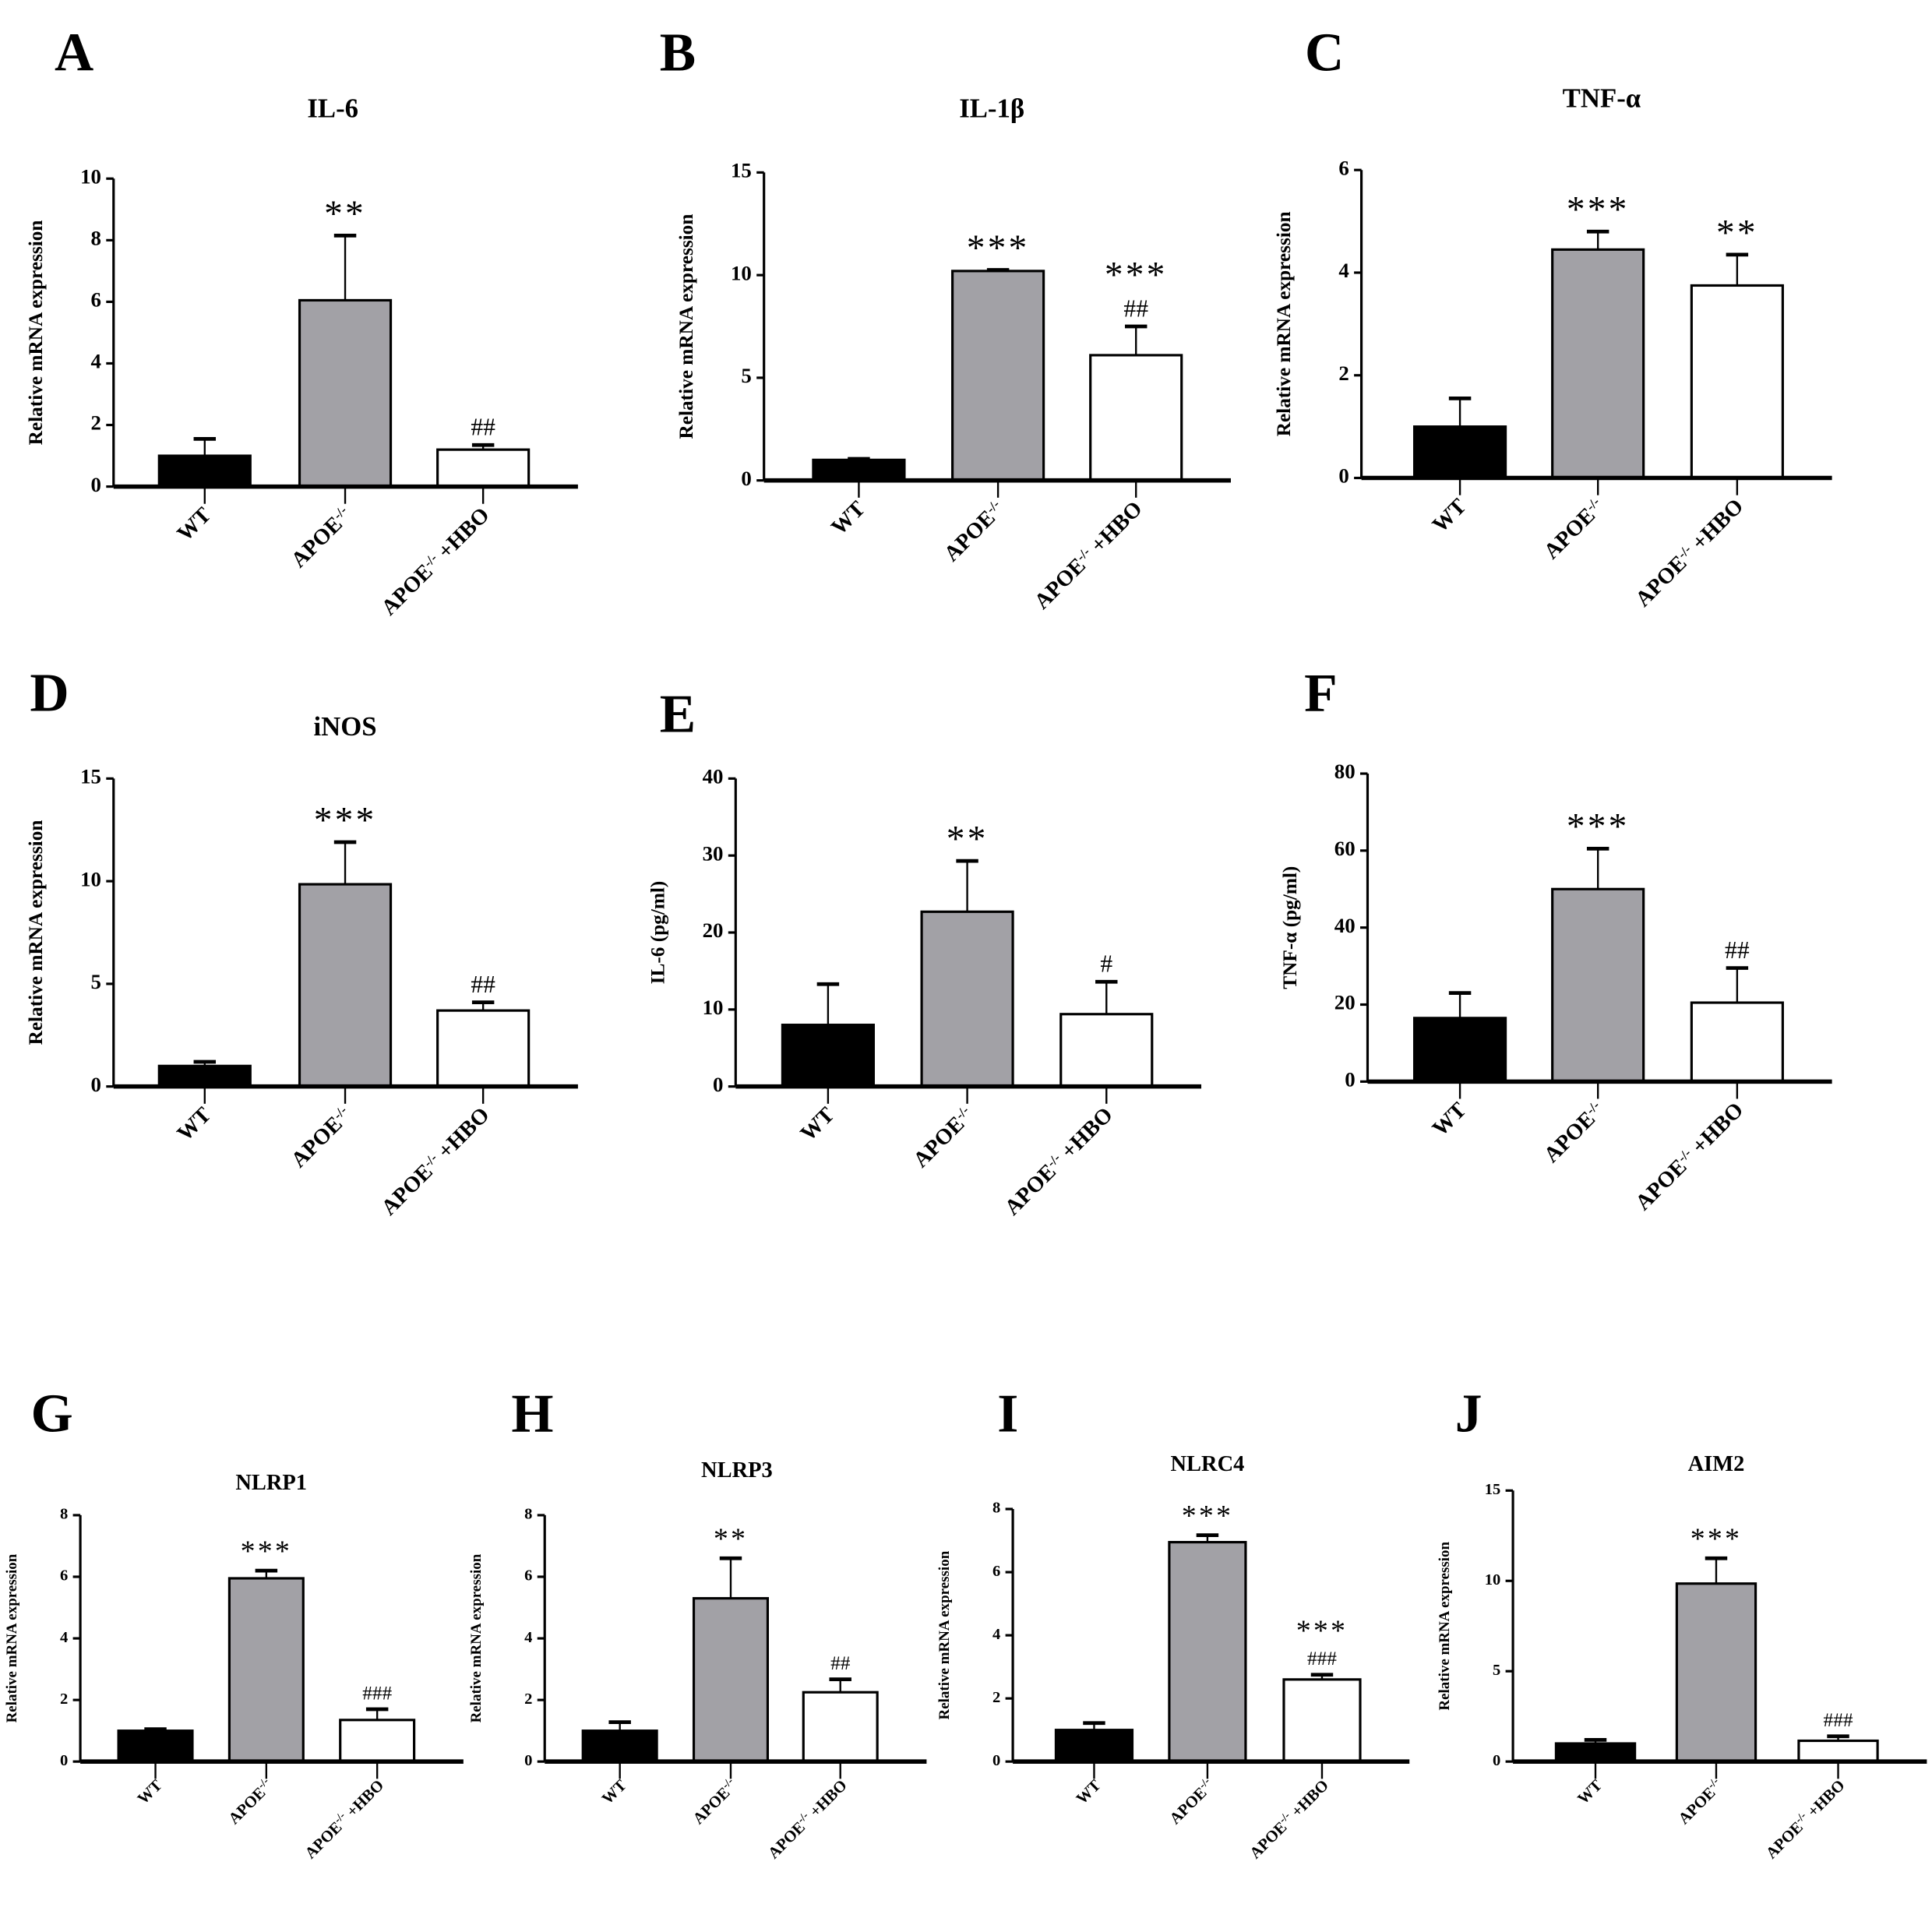 The height and width of the screenshot is (1918, 1932). What do you see at coordinates (658, 933) in the screenshot?
I see `y-axis-label: IL-6 (pg/ml)` at bounding box center [658, 933].